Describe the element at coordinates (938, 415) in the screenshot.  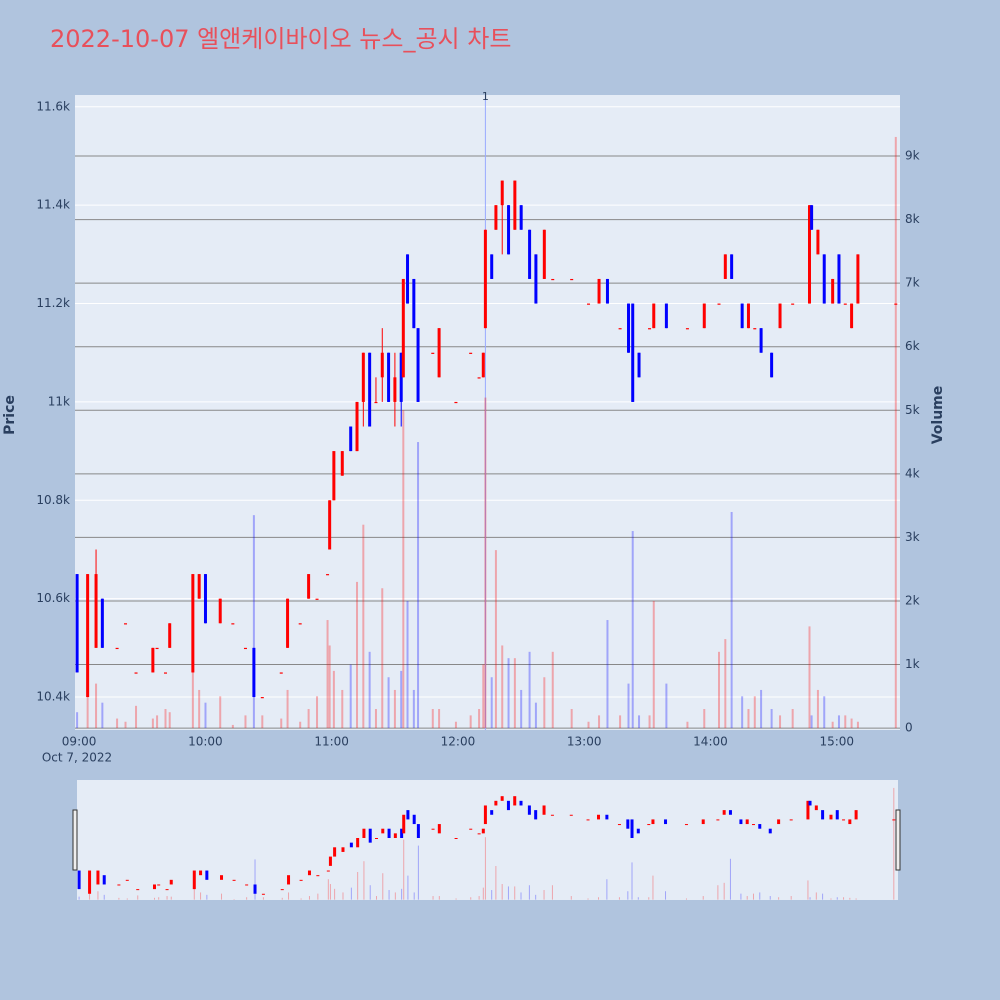
I see `y2-axis-title: Volume` at that location.